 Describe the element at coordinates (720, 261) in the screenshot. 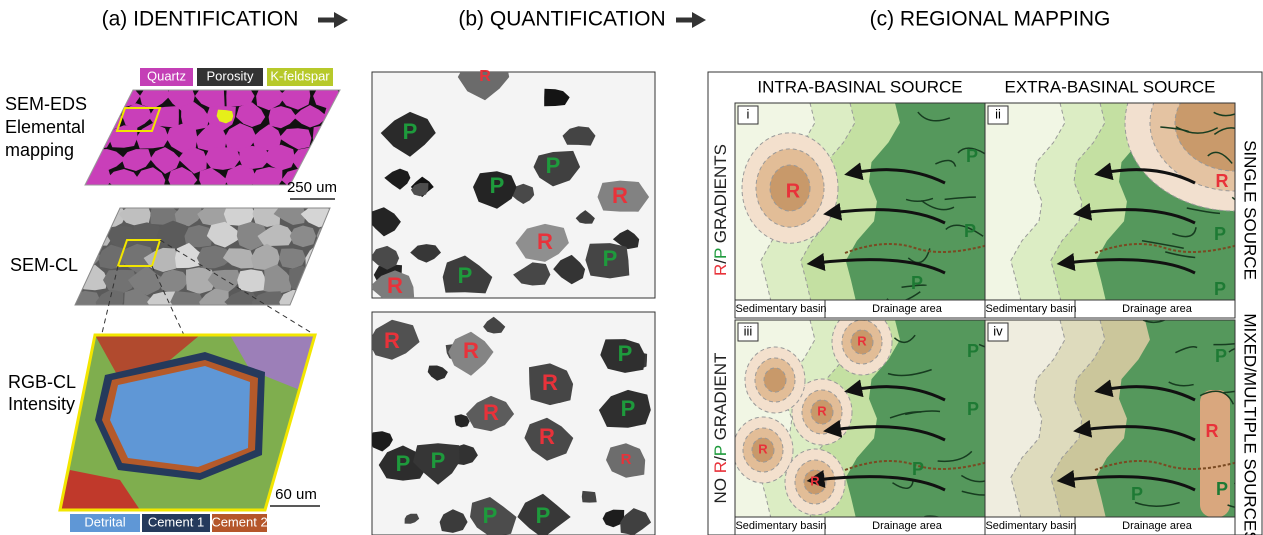

I see `row-label-part: /` at that location.